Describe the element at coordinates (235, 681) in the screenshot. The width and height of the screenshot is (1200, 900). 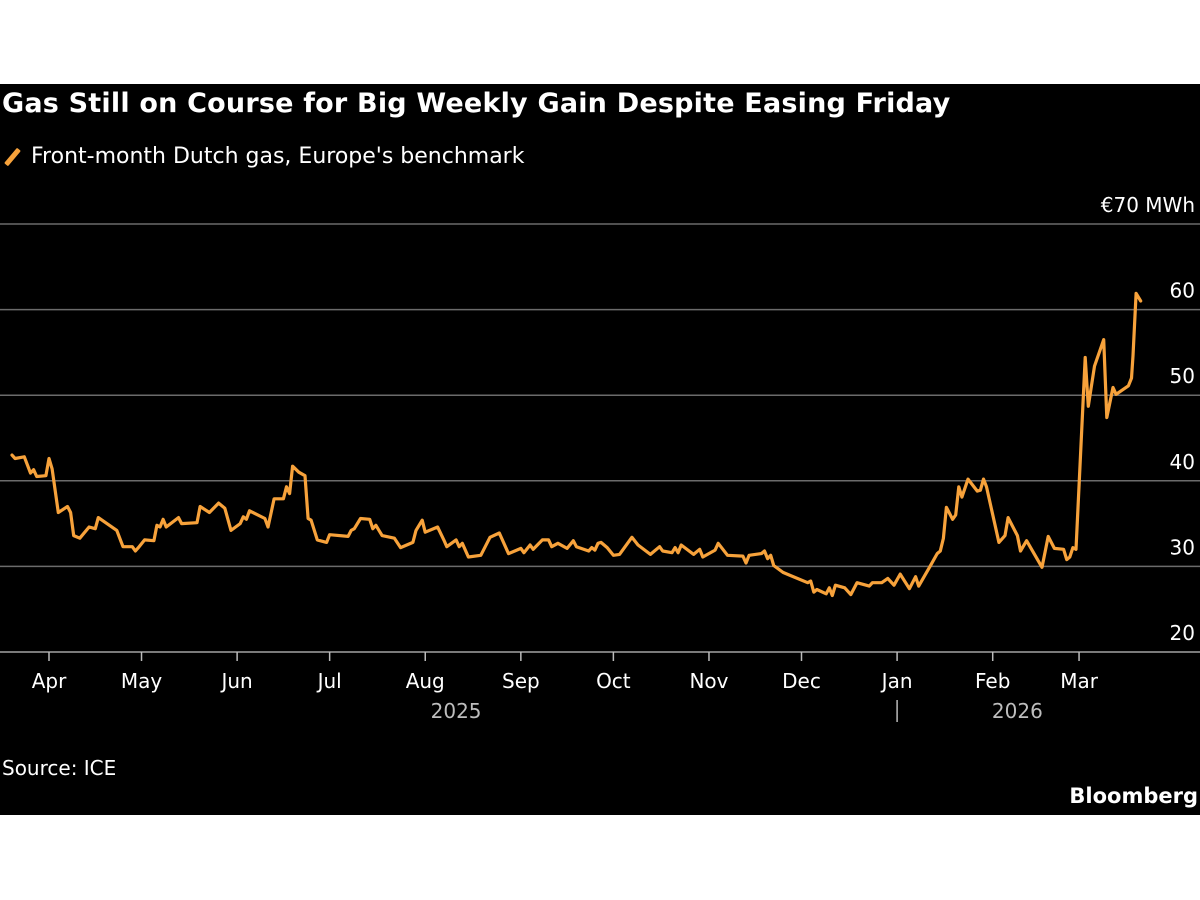
I see `x-tick-label: Jun` at that location.